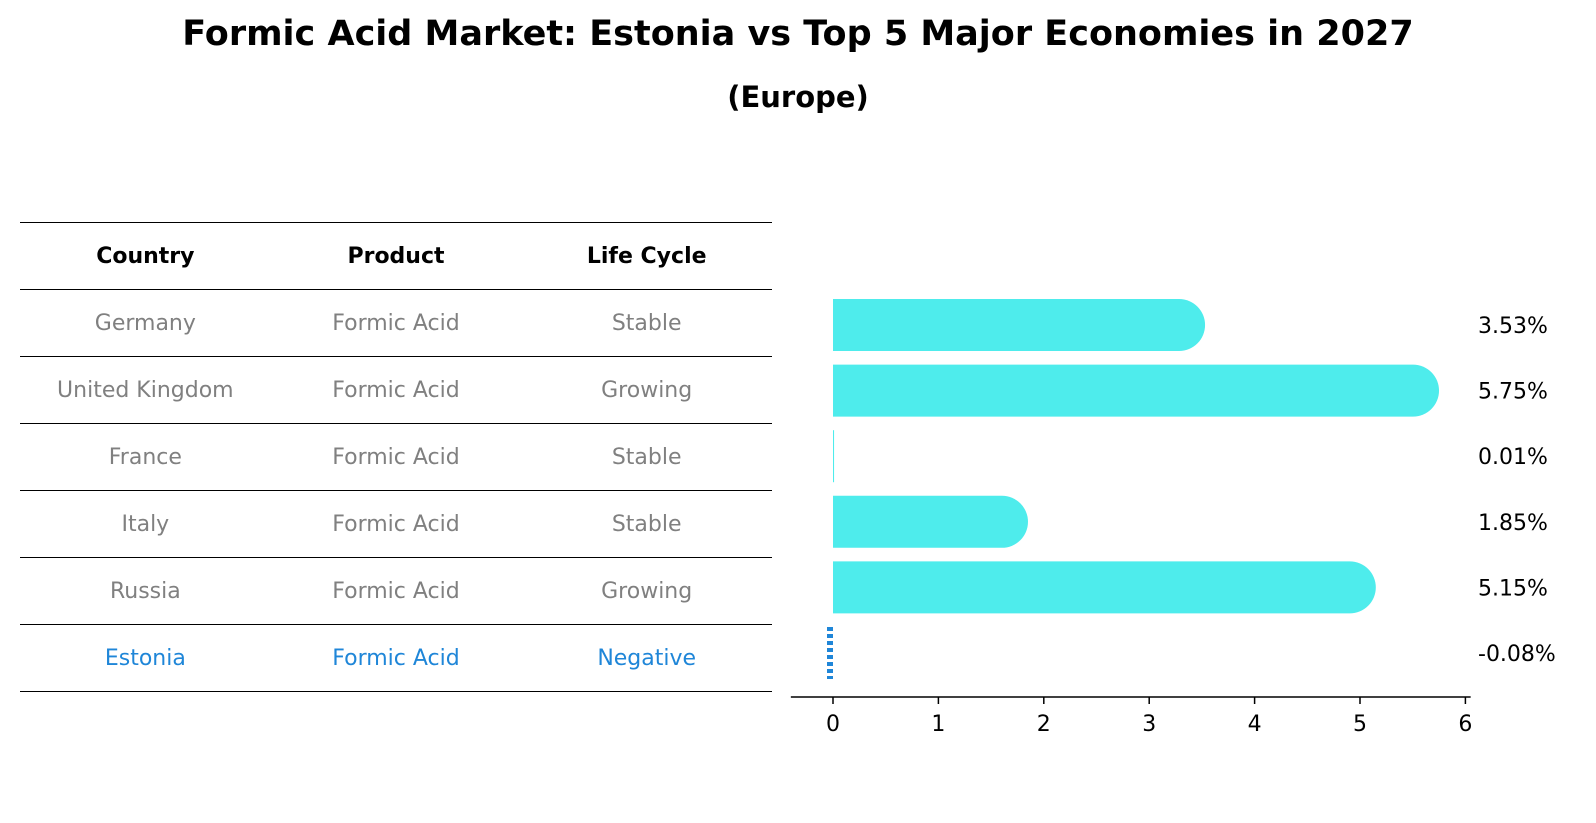  What do you see at coordinates (1255, 724) in the screenshot?
I see `x-tick-label: 4` at bounding box center [1255, 724].